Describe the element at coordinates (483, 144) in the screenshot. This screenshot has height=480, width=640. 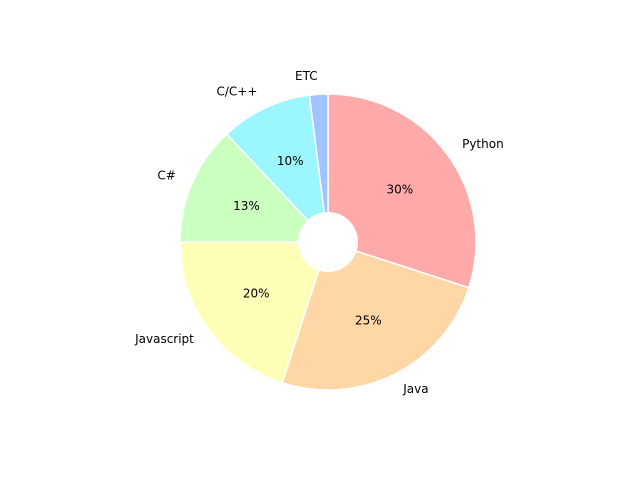
I see `label-python: Python` at that location.